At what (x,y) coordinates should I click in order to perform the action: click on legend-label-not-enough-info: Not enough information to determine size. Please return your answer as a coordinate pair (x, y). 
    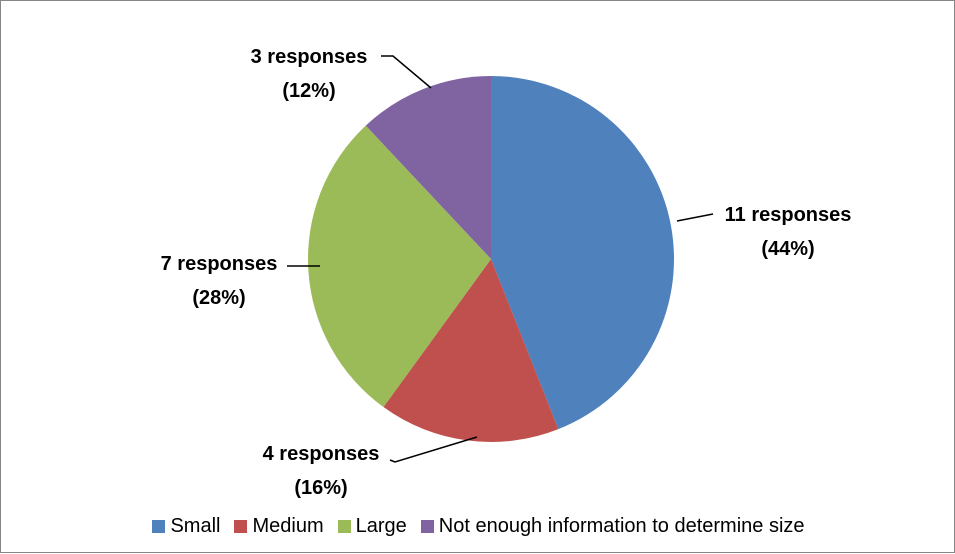
    Looking at the image, I should click on (621, 525).